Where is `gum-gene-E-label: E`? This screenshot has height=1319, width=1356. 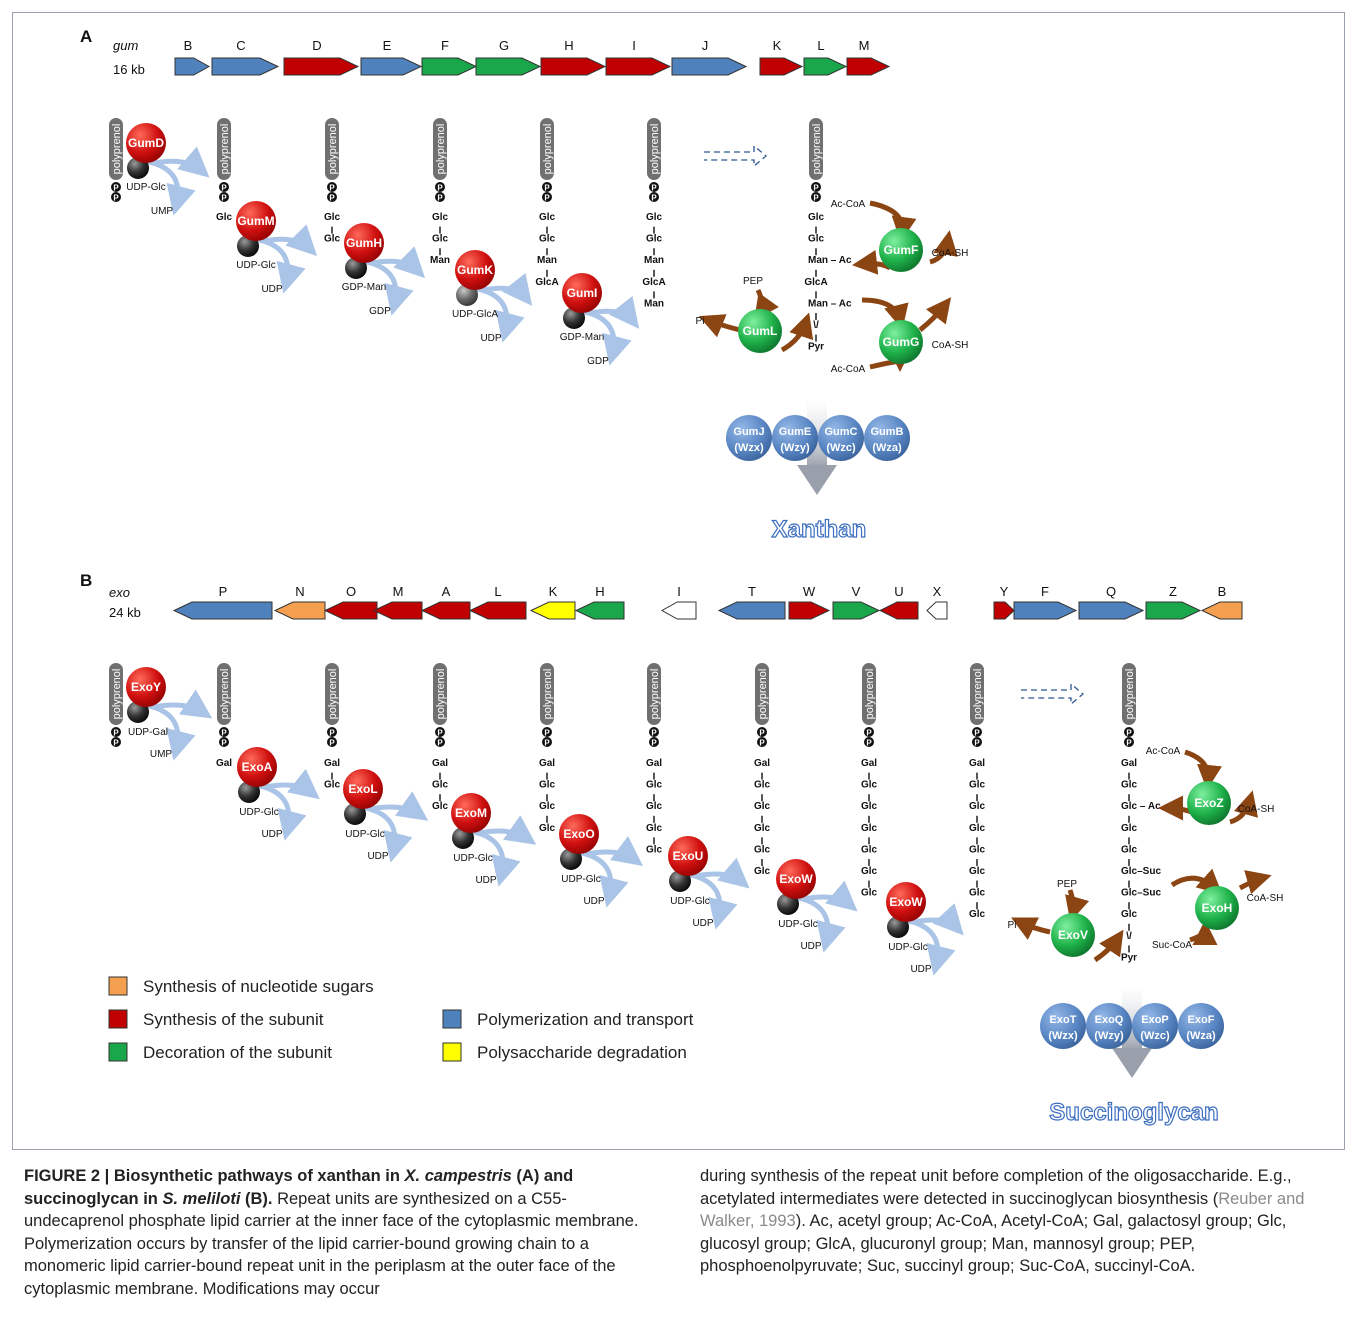
gum-gene-E-label: E is located at coordinates (387, 45).